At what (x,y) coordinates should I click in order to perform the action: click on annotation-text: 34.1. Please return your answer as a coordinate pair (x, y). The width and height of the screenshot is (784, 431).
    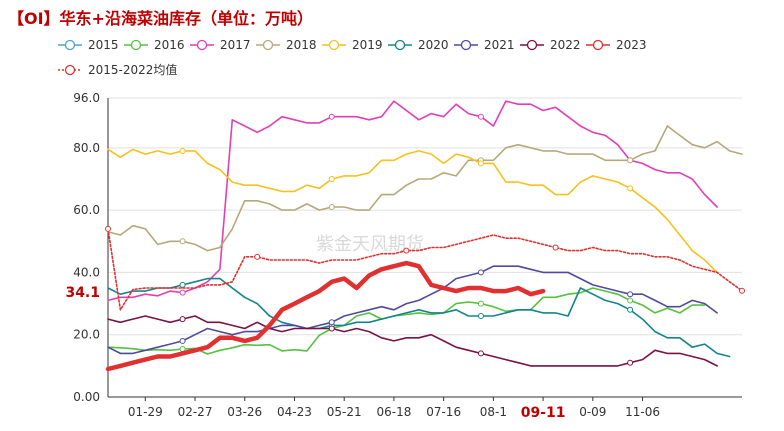
    Looking at the image, I should click on (82, 293).